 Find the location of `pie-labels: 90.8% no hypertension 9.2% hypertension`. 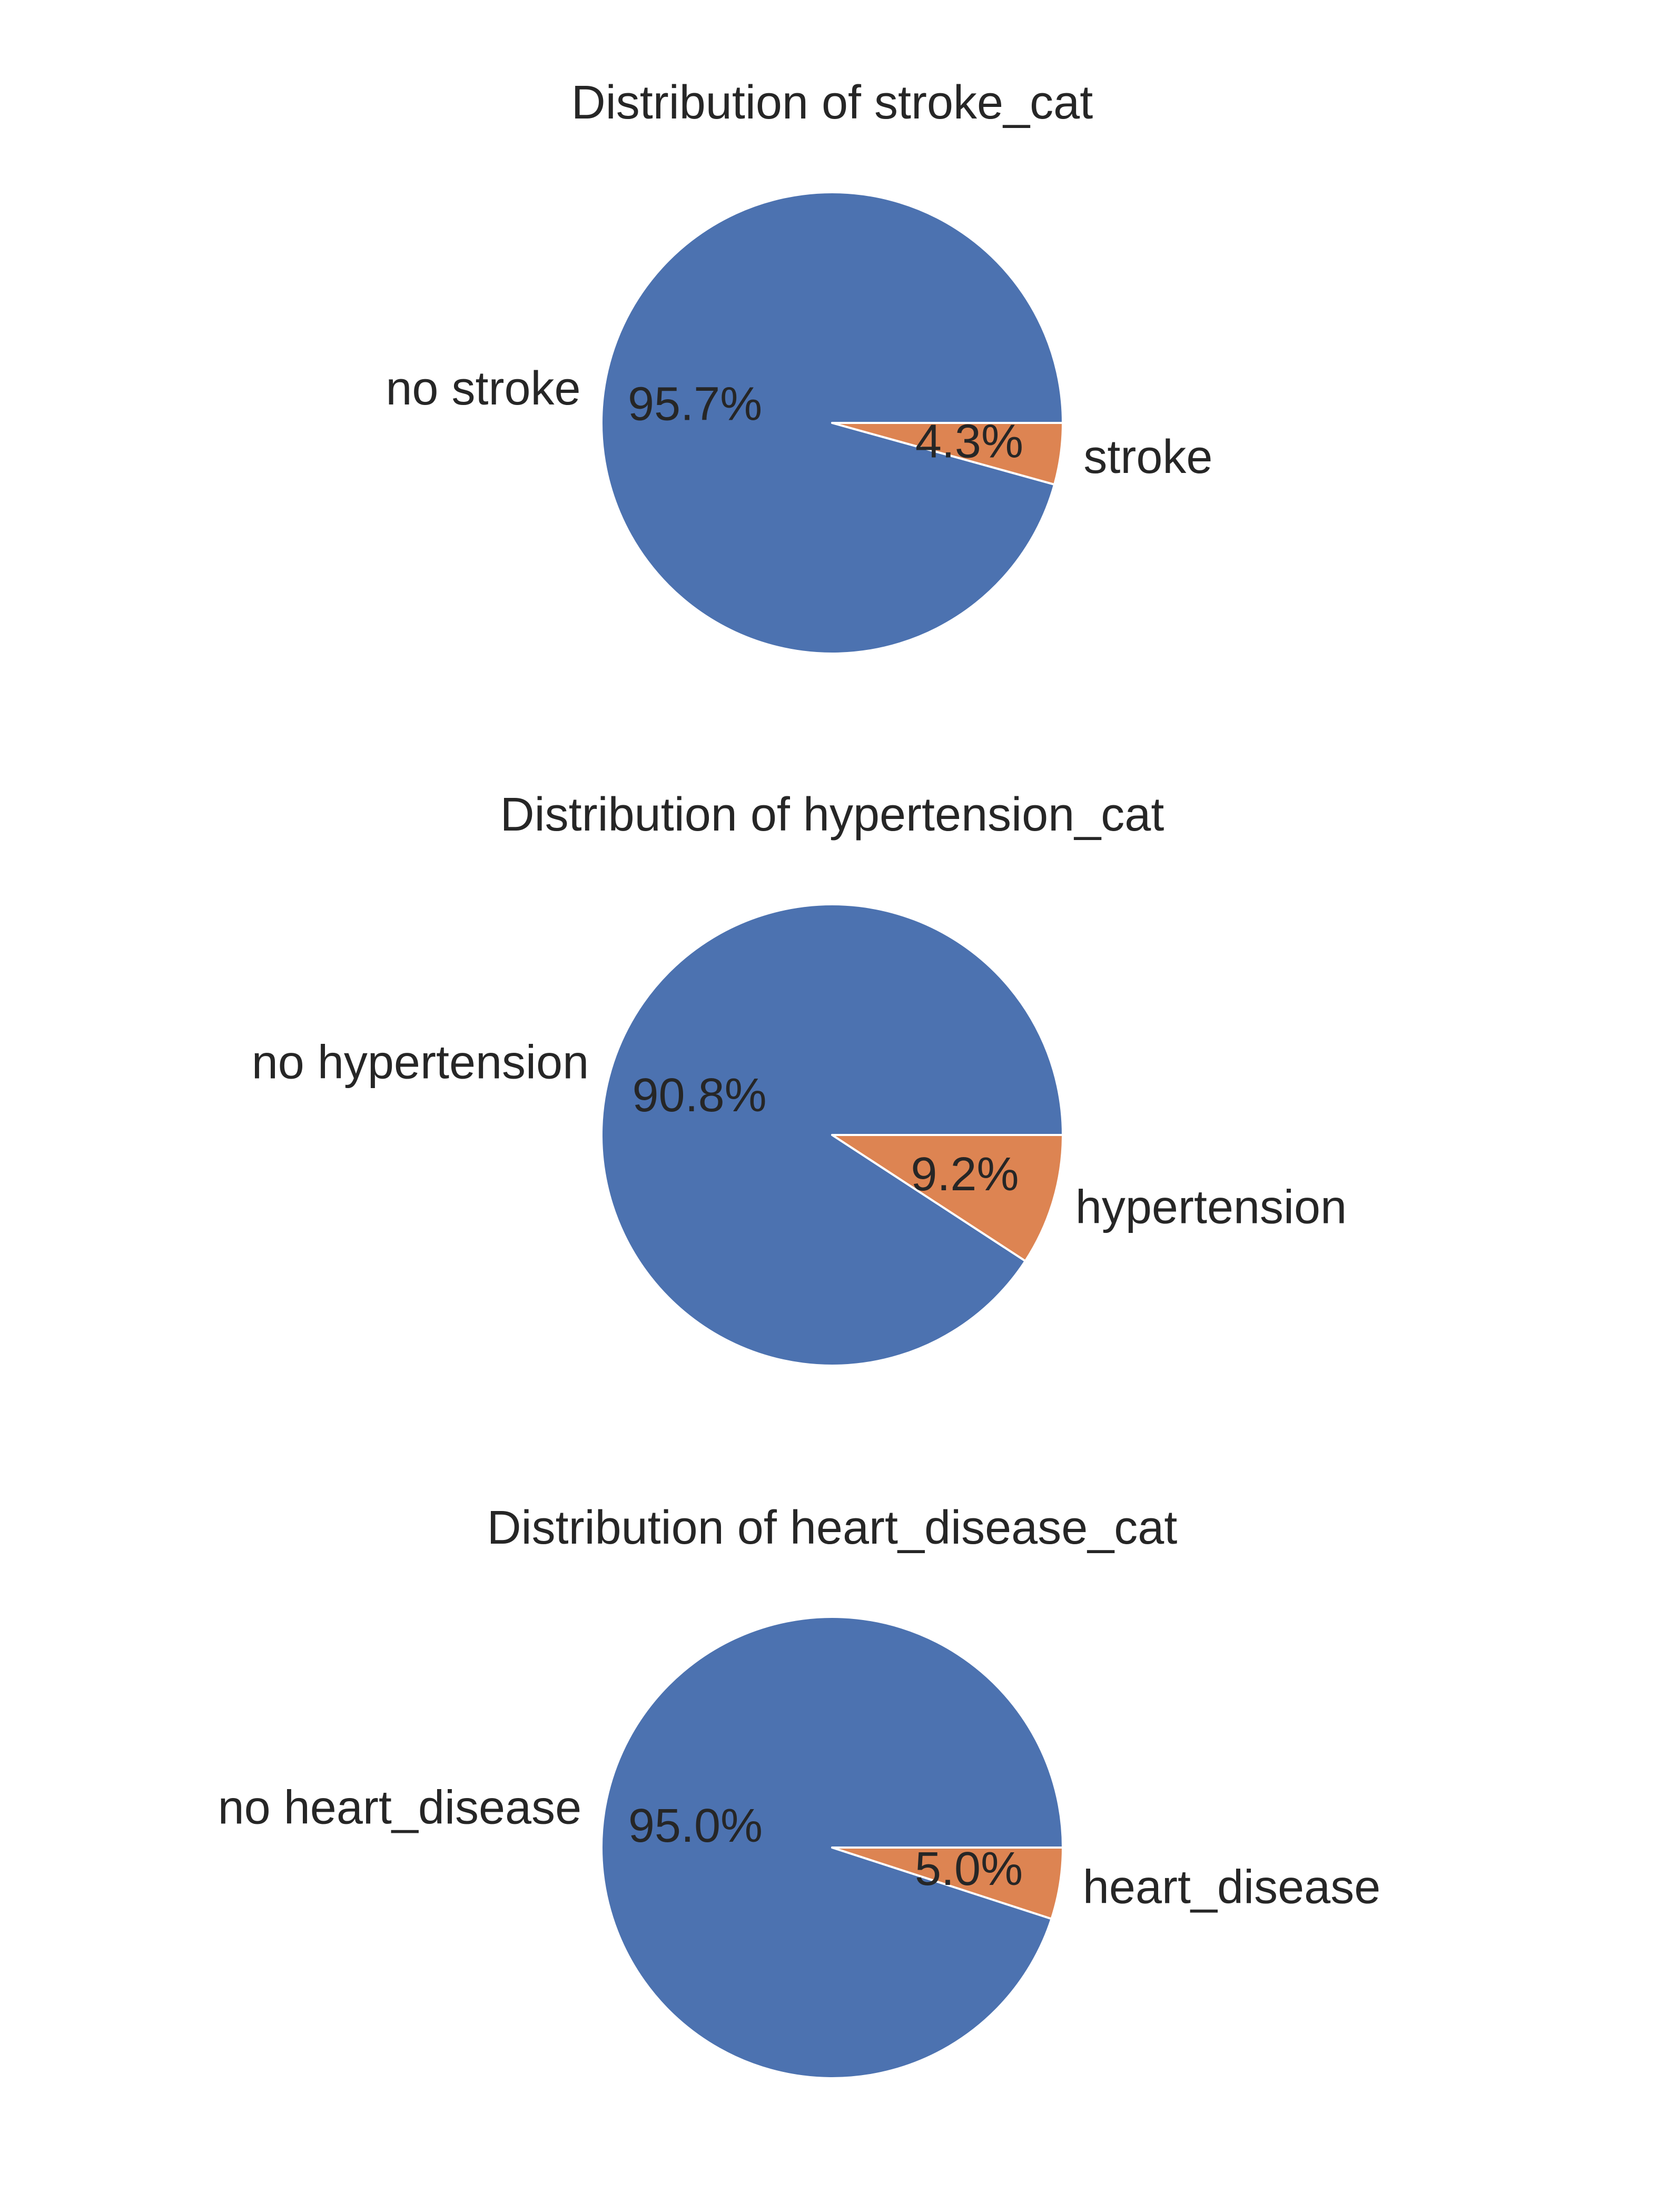

pie-labels: 90.8% no hypertension 9.2% hypertension is located at coordinates (799, 1135).